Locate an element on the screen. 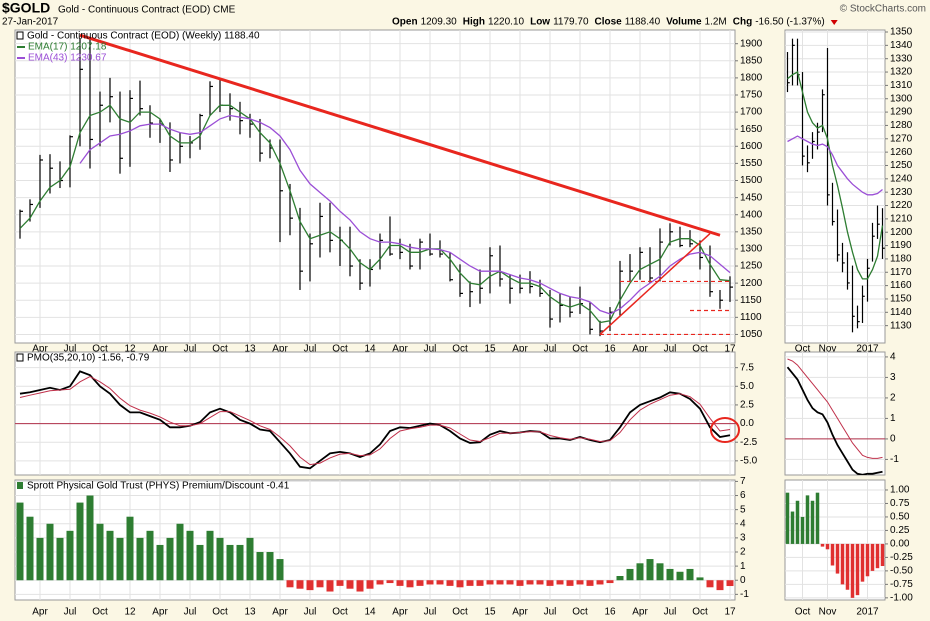 This screenshot has width=930, height=621. y-tick-label: 1240 is located at coordinates (901, 178).